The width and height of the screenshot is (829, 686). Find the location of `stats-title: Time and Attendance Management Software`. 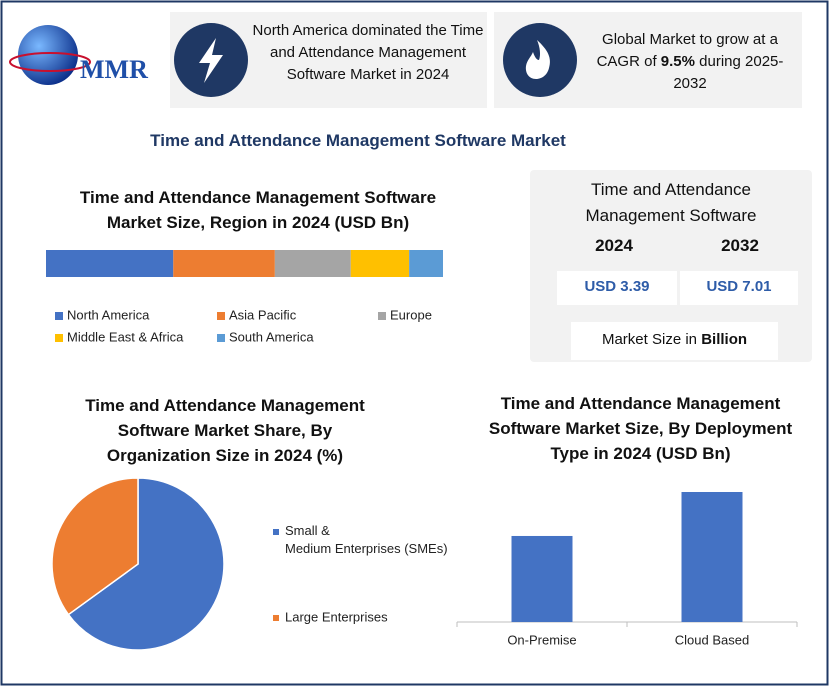

stats-title: Time and Attendance Management Software is located at coordinates (671, 202).